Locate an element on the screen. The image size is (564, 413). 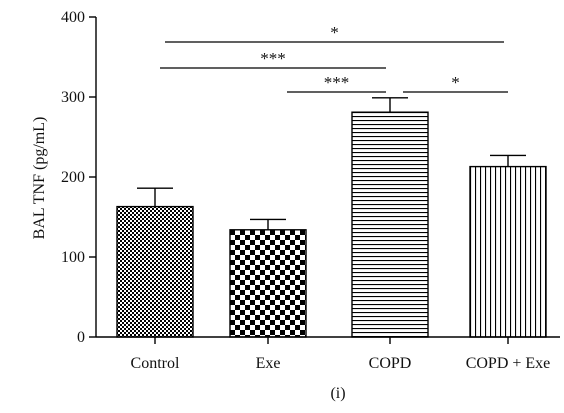
x-tick-label: Exe is located at coordinates (268, 363).